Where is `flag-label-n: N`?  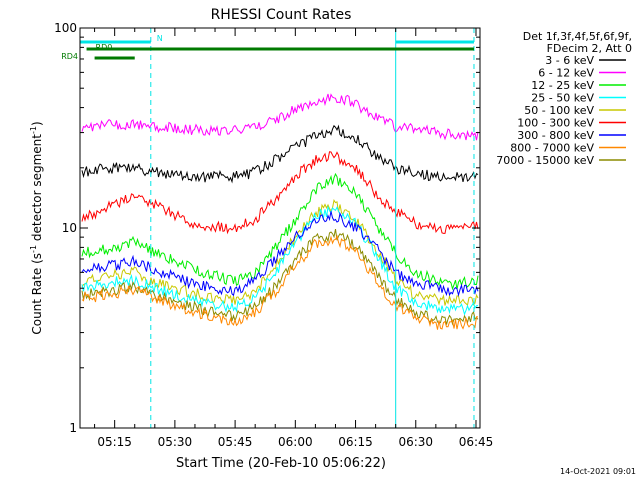 flag-label-n: N is located at coordinates (160, 38).